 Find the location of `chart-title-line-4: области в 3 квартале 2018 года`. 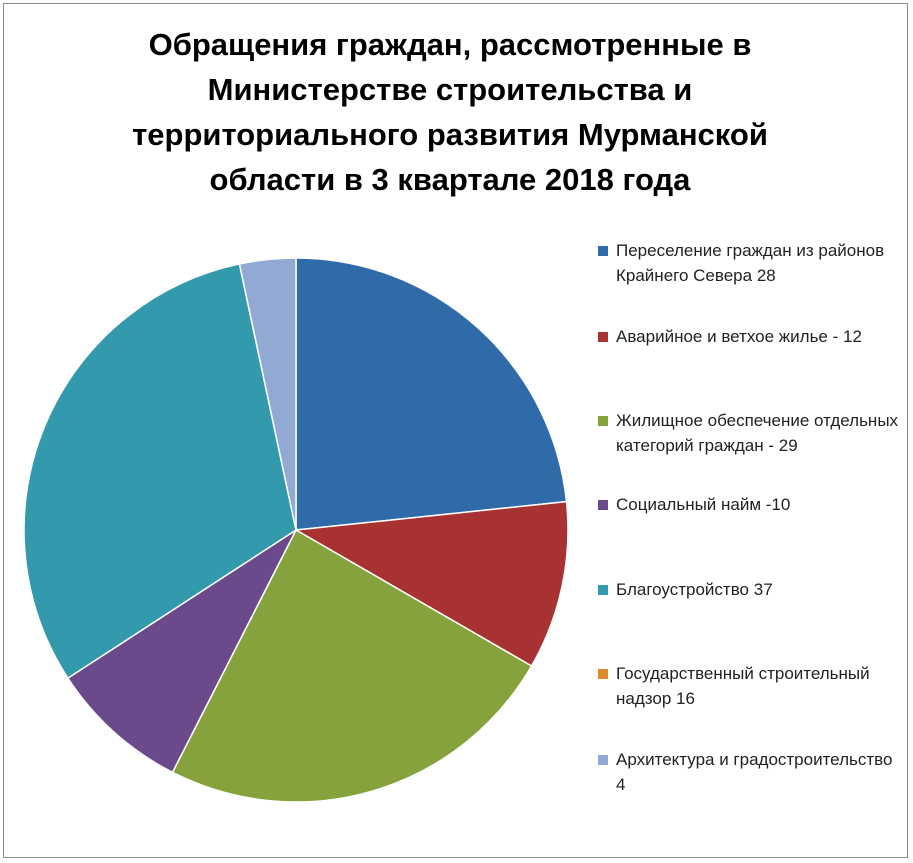

chart-title-line-4: области в 3 квартале 2018 года is located at coordinates (450, 179).